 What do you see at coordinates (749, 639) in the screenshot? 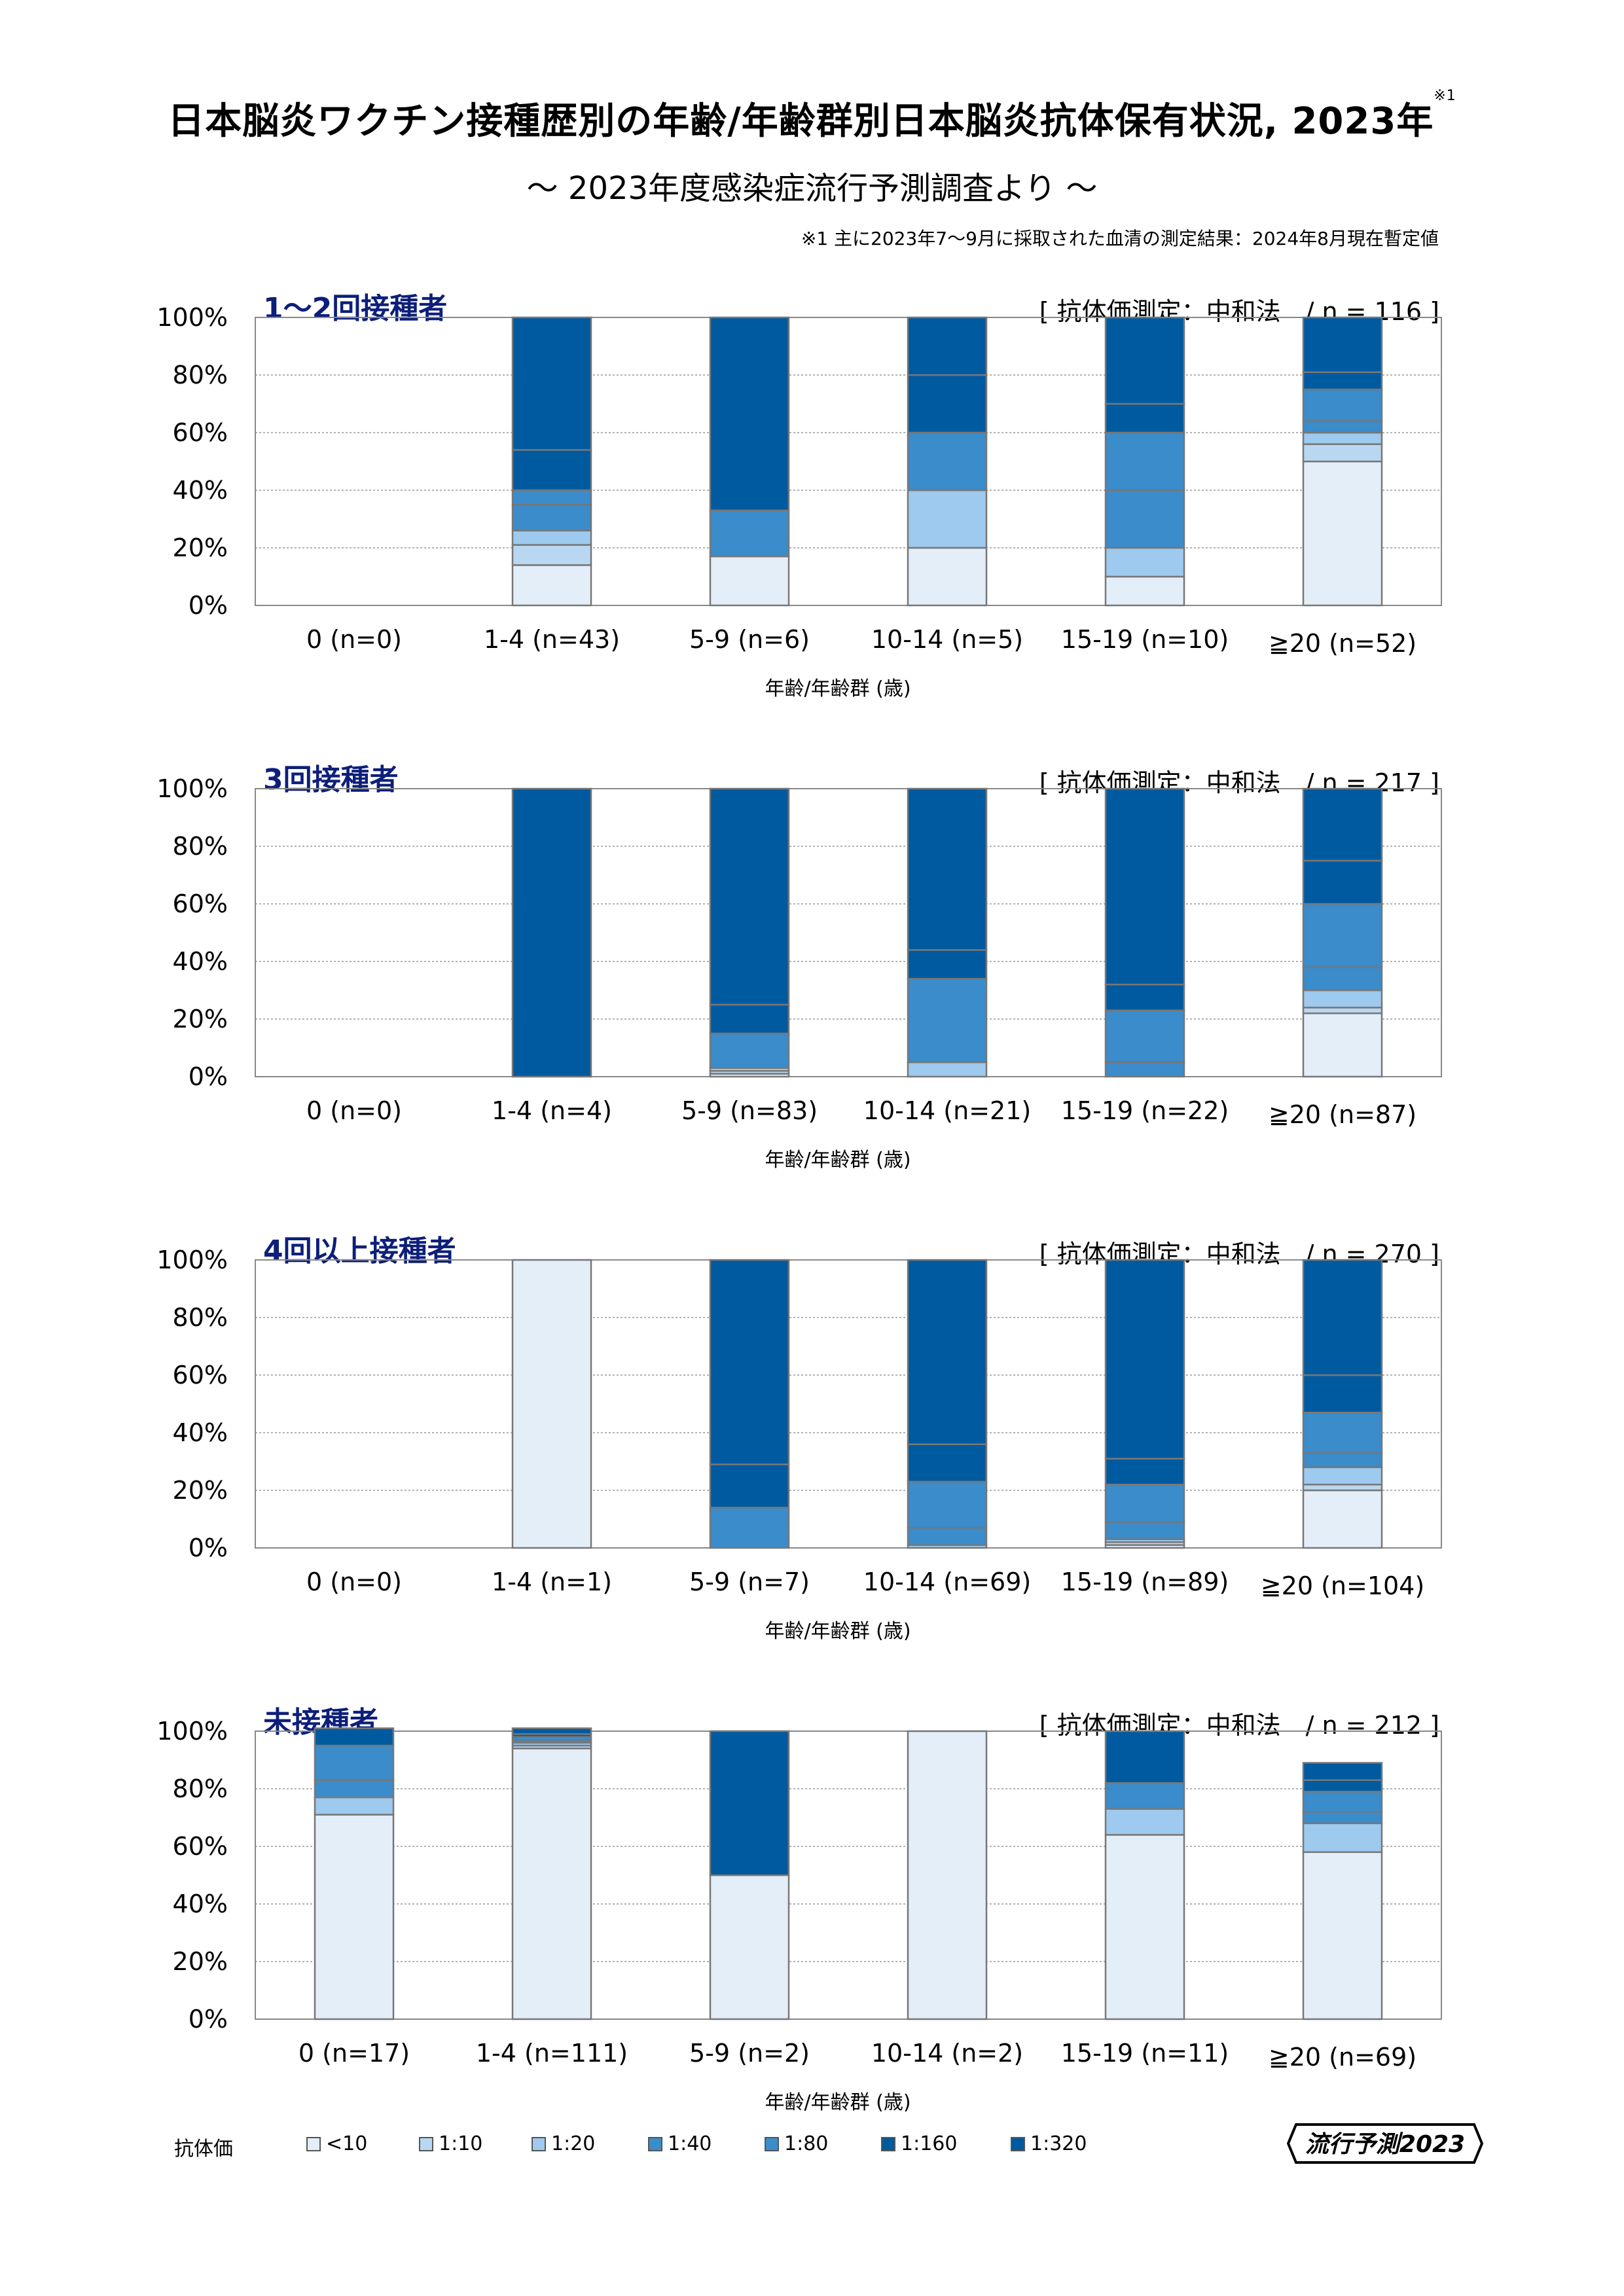
I see `x-tick-label: 5-9 (n=6)` at bounding box center [749, 639].